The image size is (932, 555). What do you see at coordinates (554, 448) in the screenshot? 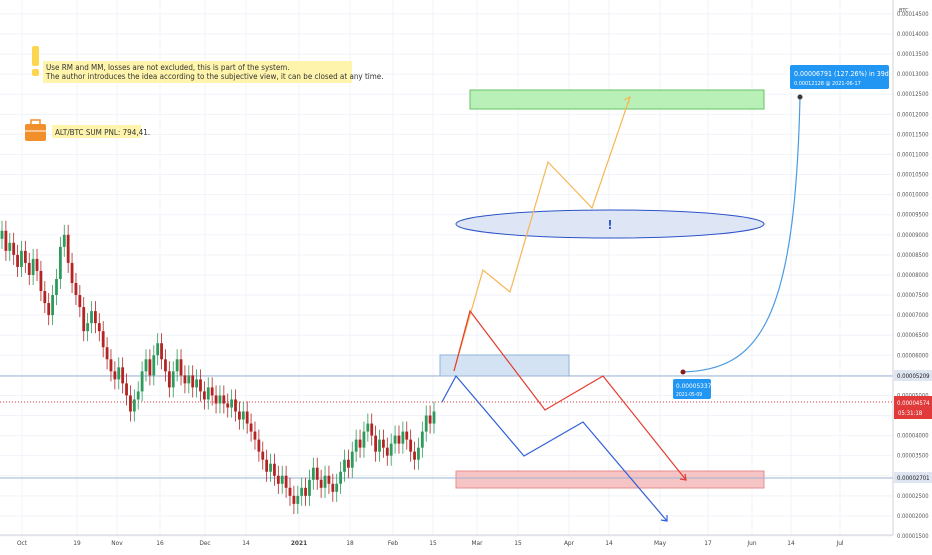
I see `blue-scenario-path` at bounding box center [554, 448].